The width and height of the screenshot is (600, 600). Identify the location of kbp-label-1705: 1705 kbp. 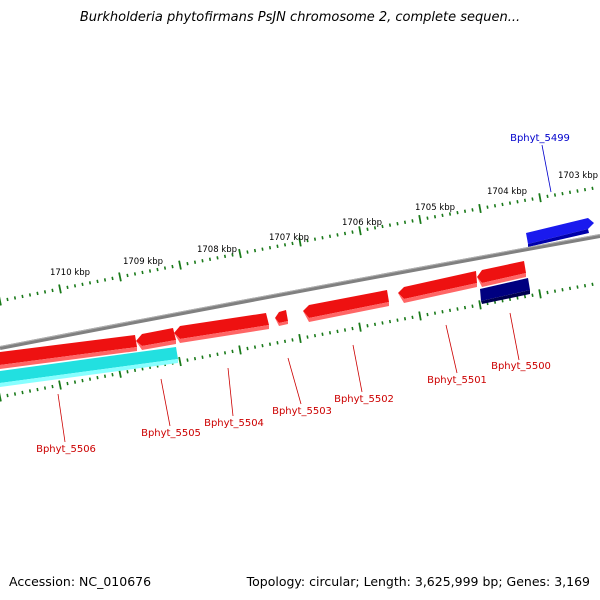
(435, 208).